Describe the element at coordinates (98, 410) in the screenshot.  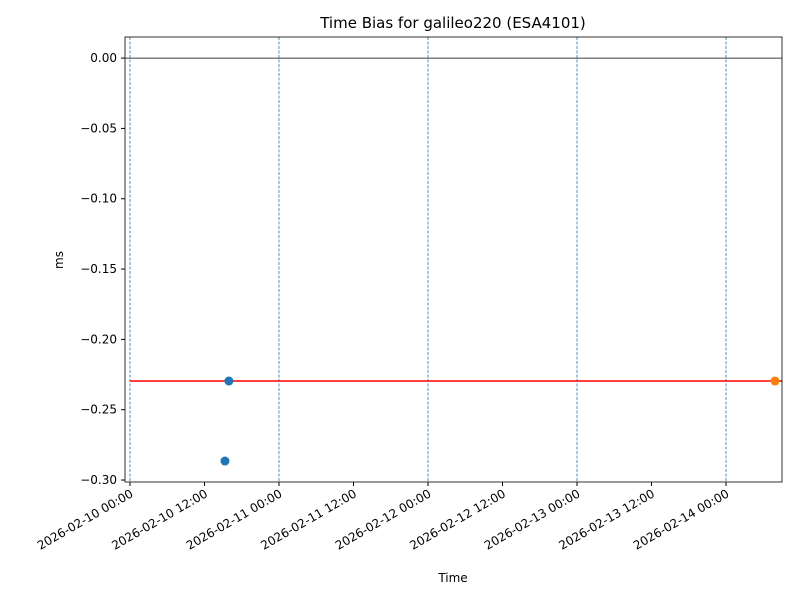
I see `y-tick-label: −0.25` at that location.